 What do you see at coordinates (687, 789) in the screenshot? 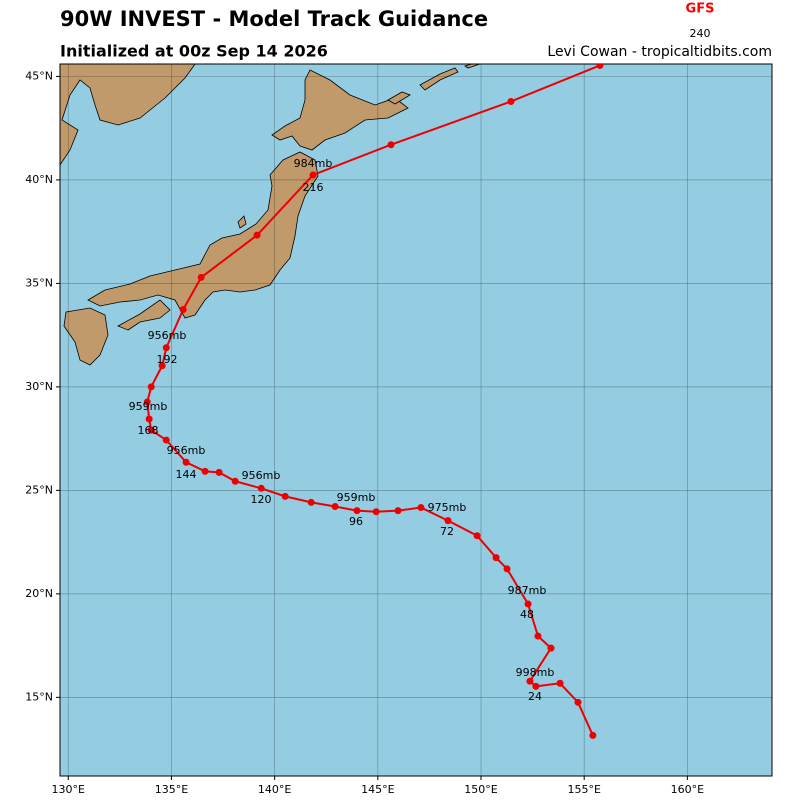
I see `x-tick-label: 160°E` at bounding box center [687, 789].